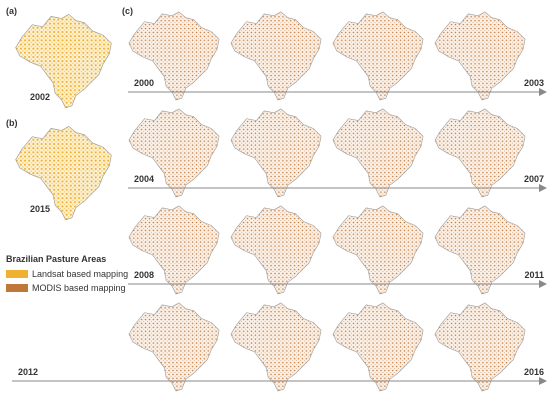 This screenshot has height=404, width=550. What do you see at coordinates (12, 123) in the screenshot?
I see `panel-label: (b)` at bounding box center [12, 123].